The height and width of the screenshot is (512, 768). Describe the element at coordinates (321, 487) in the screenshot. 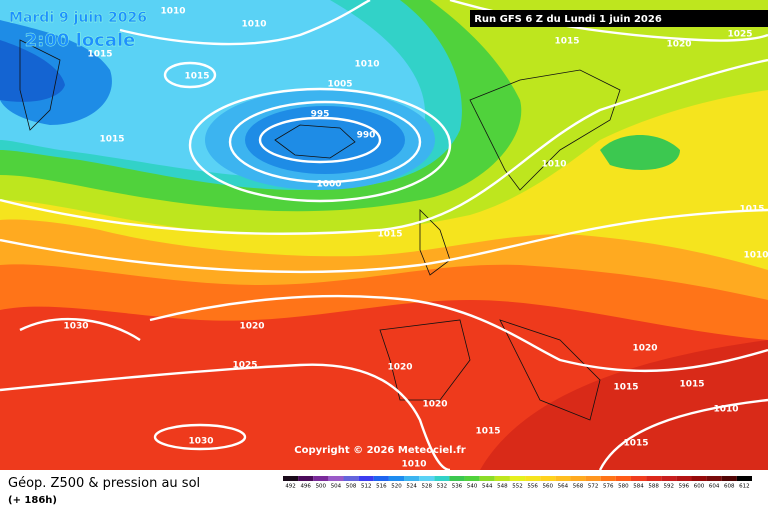

I see `scale-label: 500` at that location.